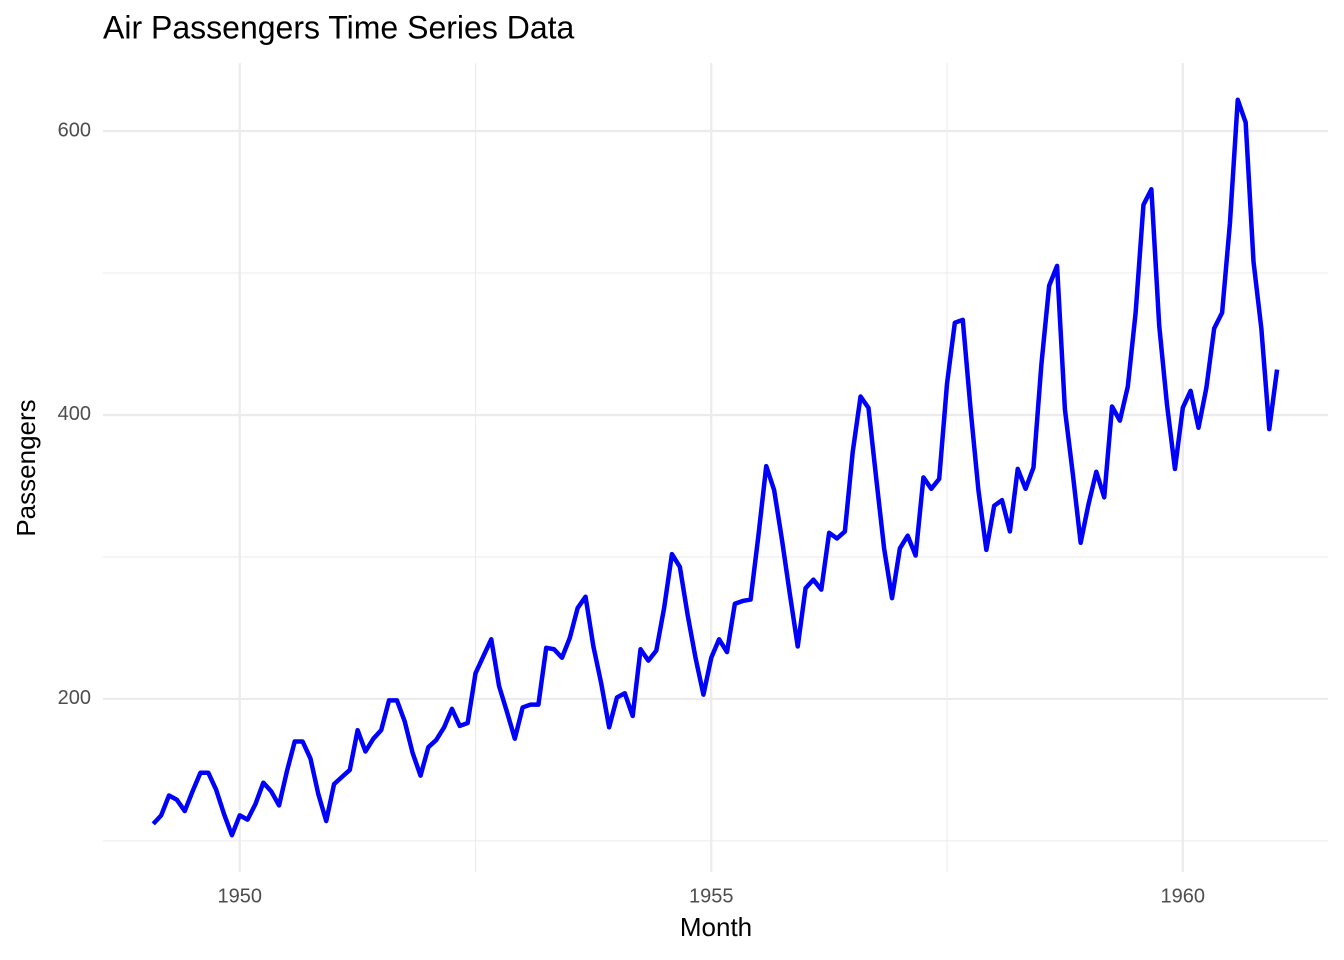 Image resolution: width=1344 pixels, height=960 pixels. I want to click on chart-title: Air Passengers Time Series Data, so click(339, 27).